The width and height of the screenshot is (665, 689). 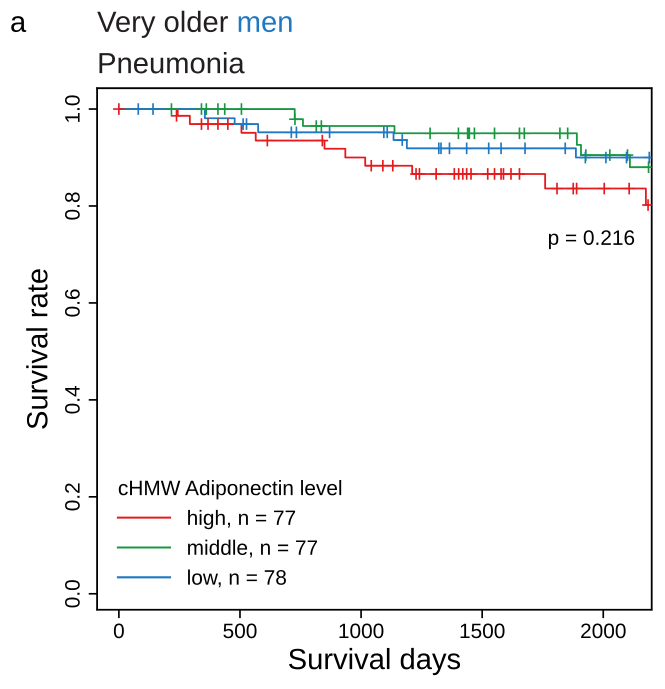 What do you see at coordinates (119, 631) in the screenshot?
I see `x-tick-label: 0` at bounding box center [119, 631].